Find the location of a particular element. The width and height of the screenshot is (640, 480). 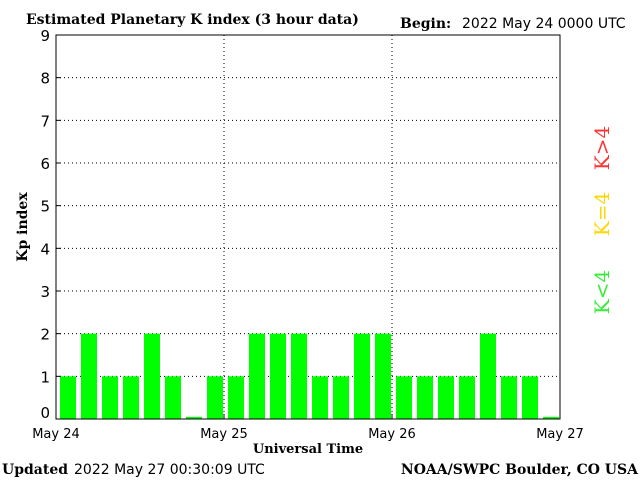

updated-label: Updated is located at coordinates (35, 470).